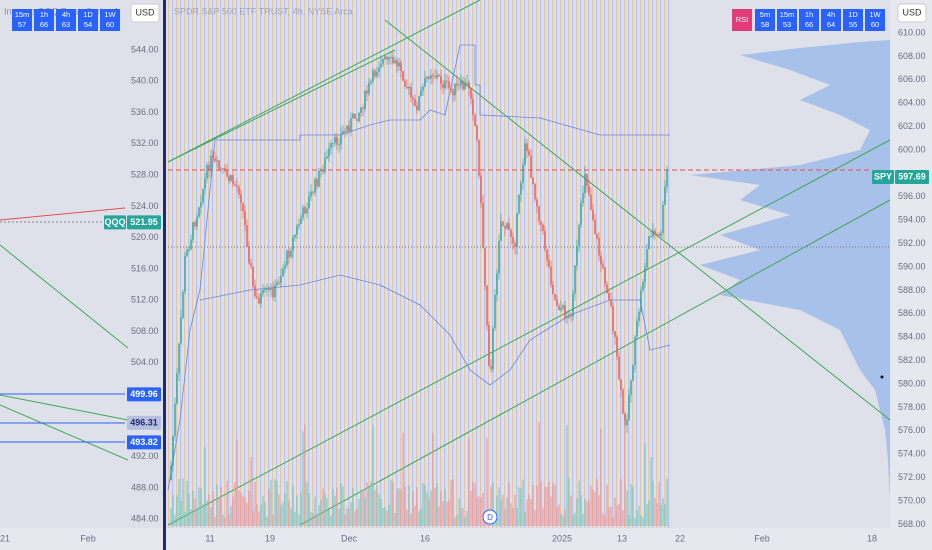 This screenshot has width=932, height=550. Describe the element at coordinates (66, 14) in the screenshot. I see `timeframe-label: 4h` at that location.